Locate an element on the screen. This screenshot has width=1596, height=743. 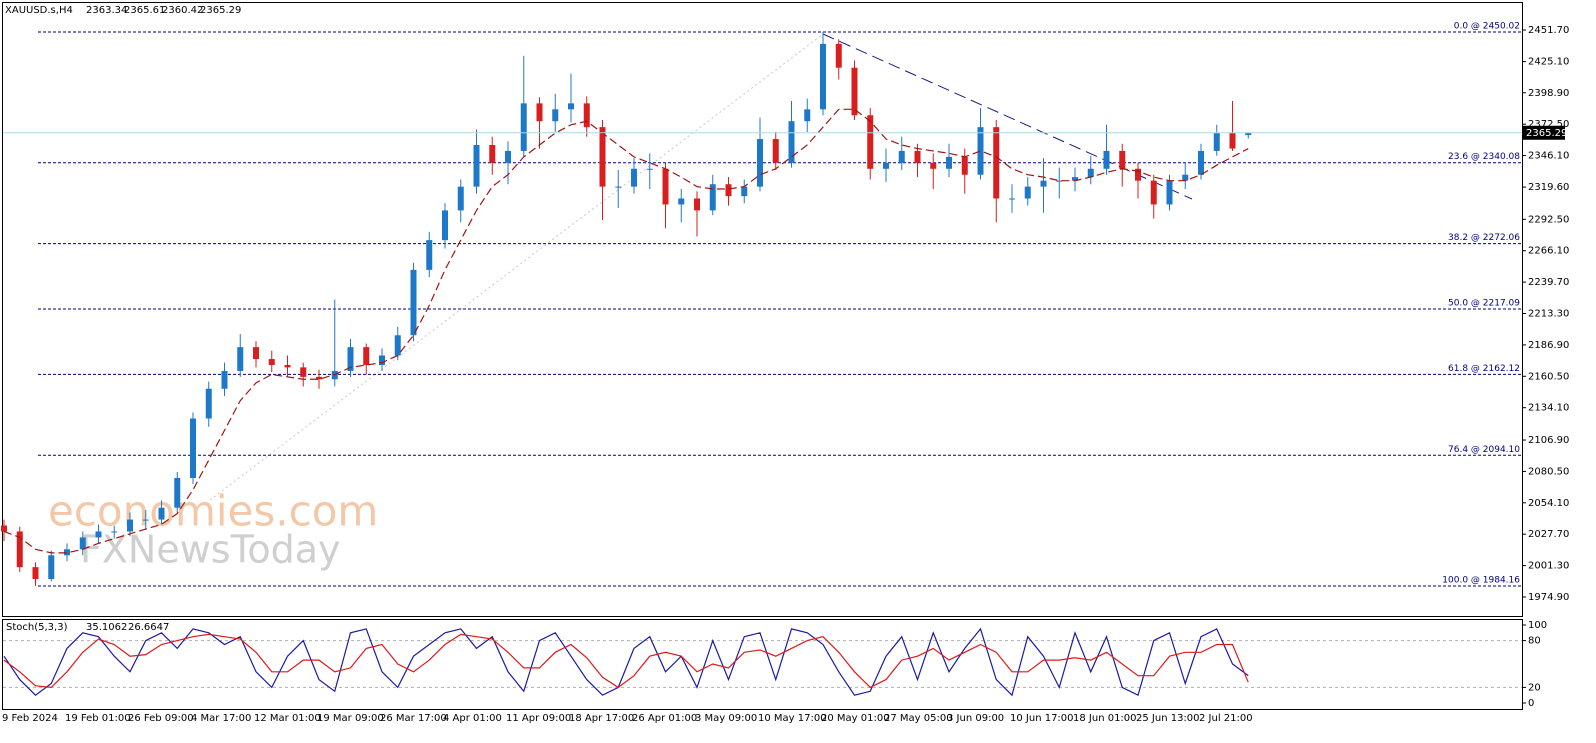
y-tick-label: 20 is located at coordinates (1534, 687).